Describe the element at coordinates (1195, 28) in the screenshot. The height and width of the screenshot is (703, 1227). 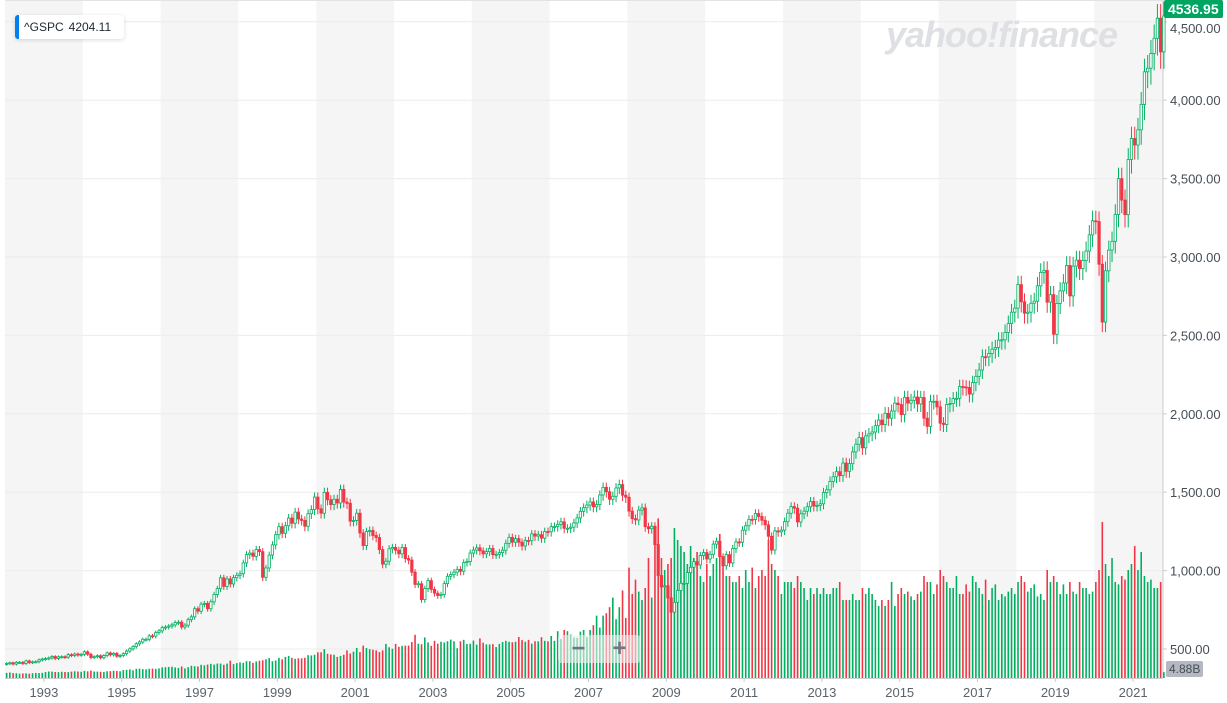
I see `y-tick-label: 4,500.00` at that location.